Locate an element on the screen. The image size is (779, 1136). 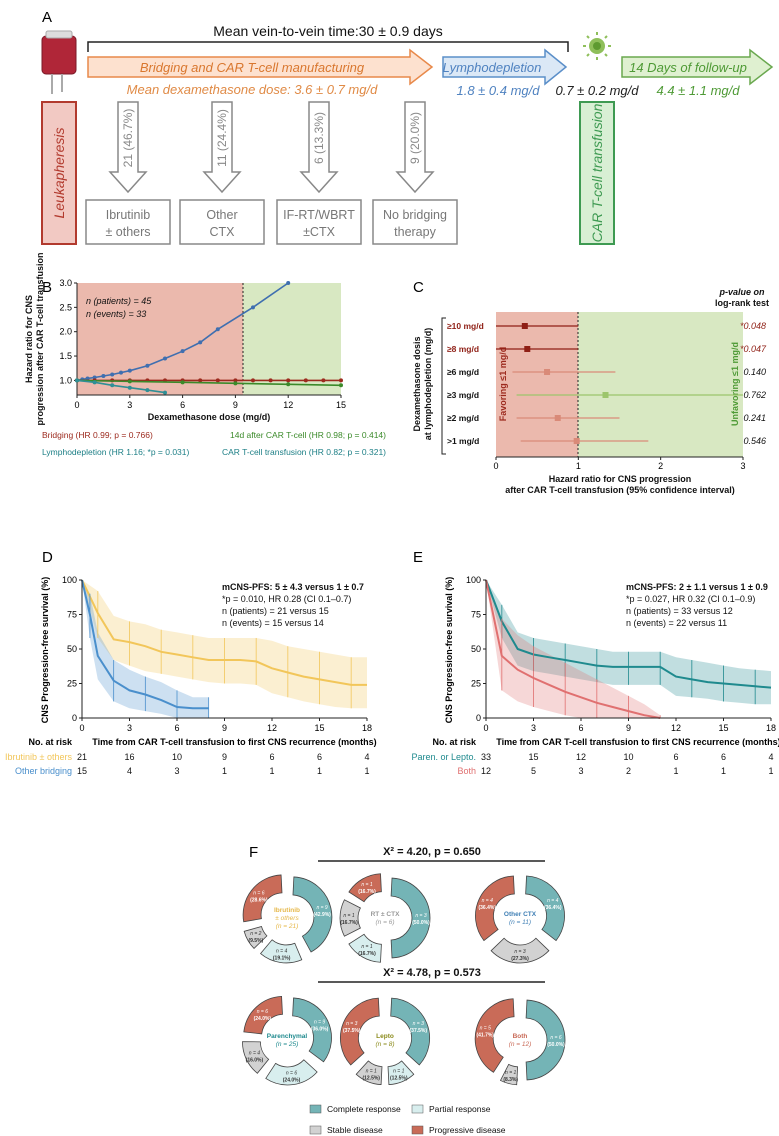
donut-seg-n: n = 2 is located at coordinates (255, 934).